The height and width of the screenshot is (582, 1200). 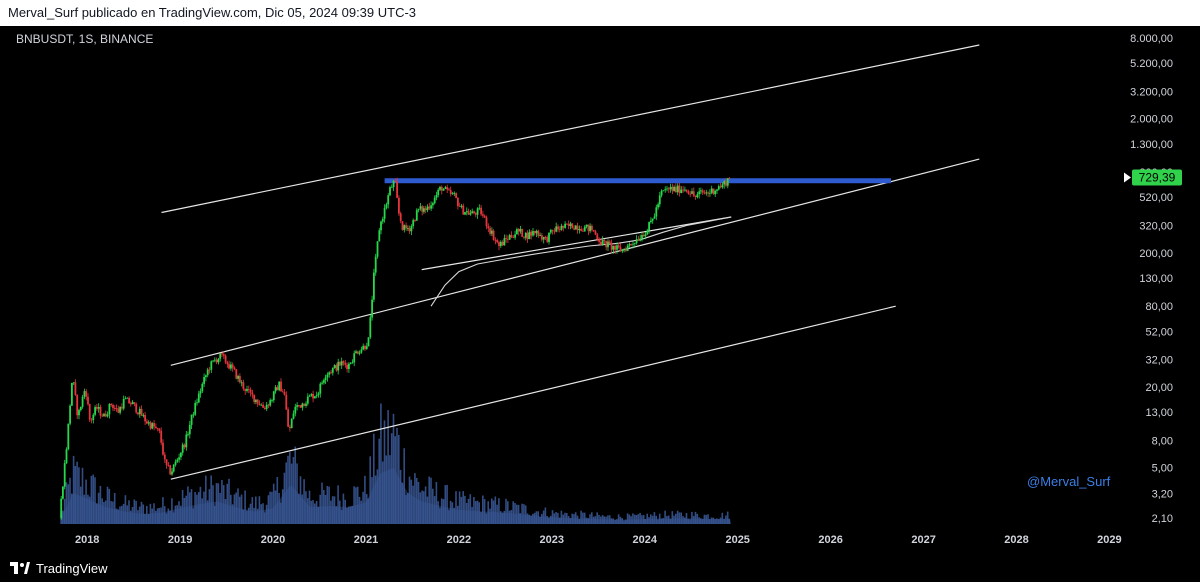 I want to click on y-tick-label: 2.000,00, so click(x=1151, y=120).